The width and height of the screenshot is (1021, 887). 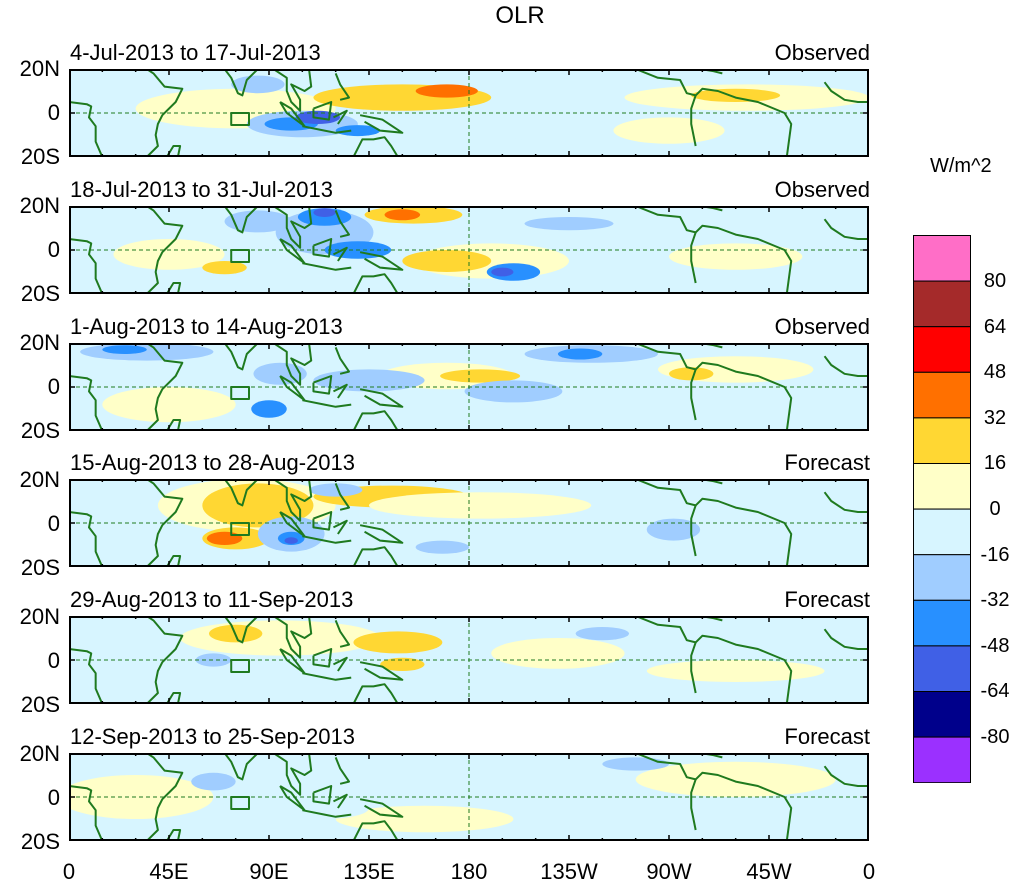 What do you see at coordinates (995, 691) in the screenshot?
I see `colorbar-label: -64` at bounding box center [995, 691].